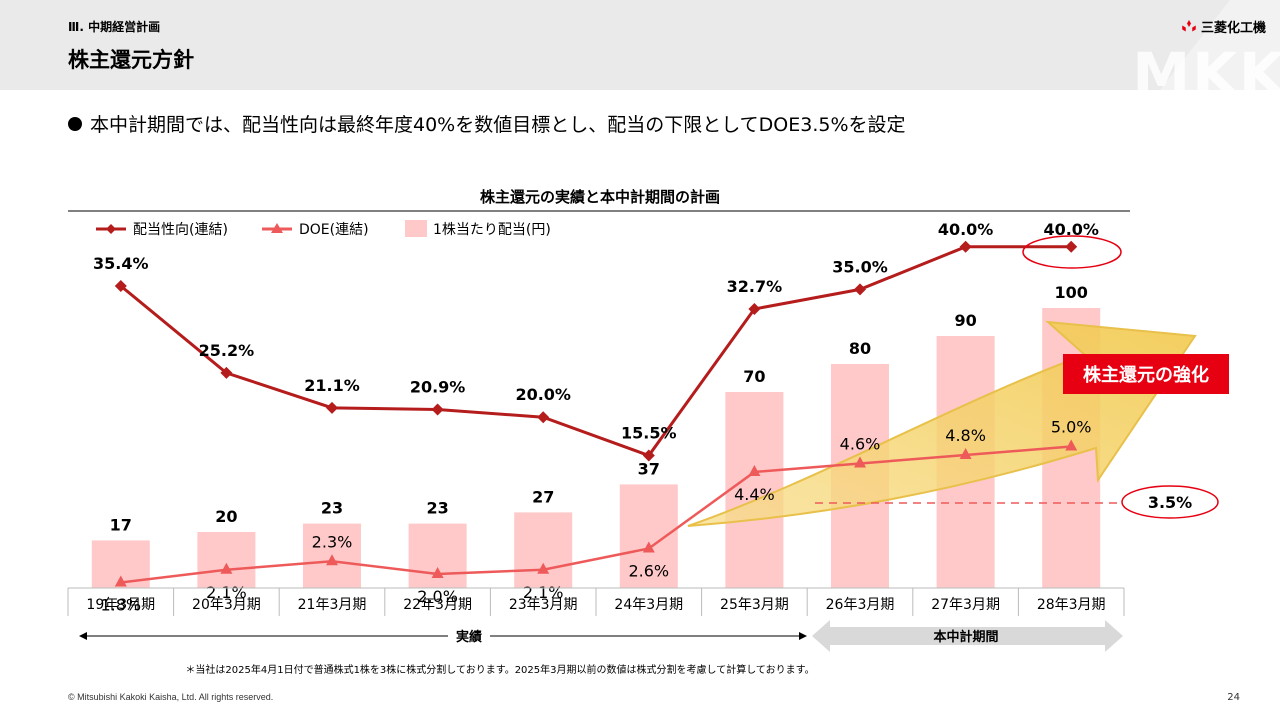  Describe the element at coordinates (860, 605) in the screenshot. I see `x-tick-label: 26年3月期` at that location.